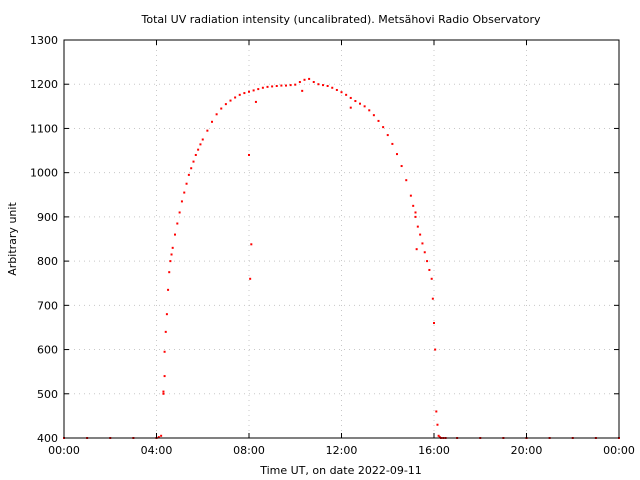 The image size is (640, 480). I want to click on y-tick-label: 1000, so click(44, 173).